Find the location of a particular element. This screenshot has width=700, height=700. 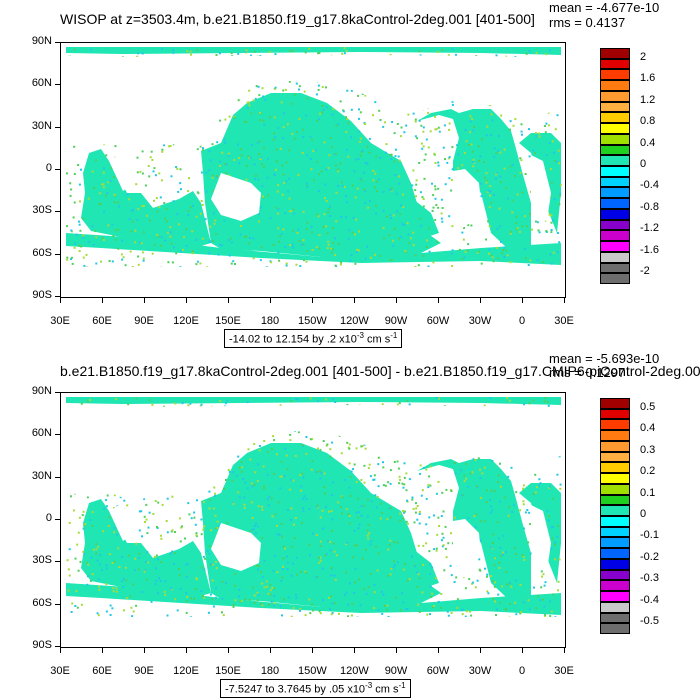

lon-tick-label: 120W is located at coordinates (354, 671).